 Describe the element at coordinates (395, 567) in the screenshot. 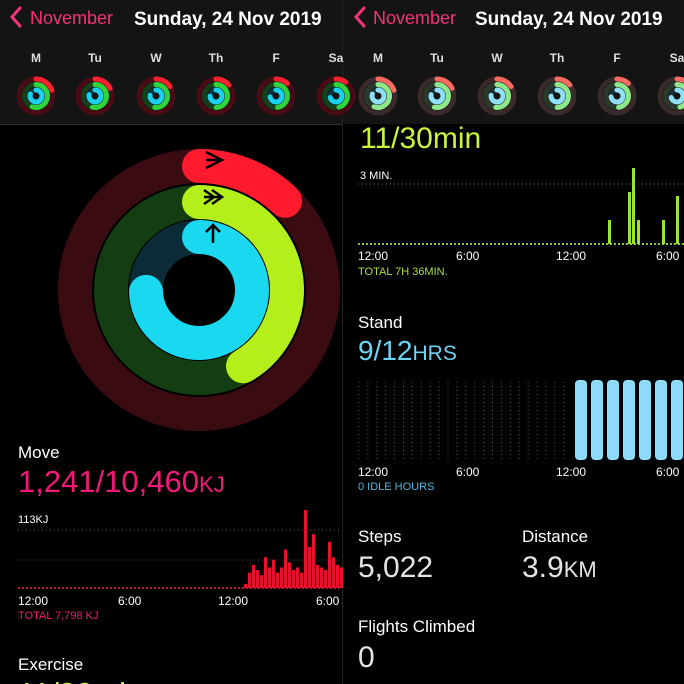

I see `steps-value: 5,022` at that location.